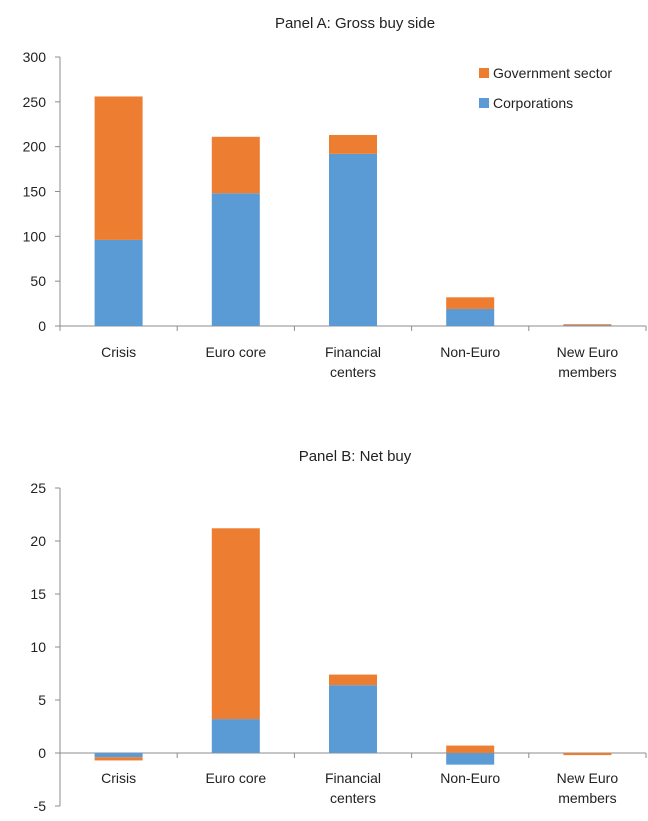  What do you see at coordinates (35, 57) in the screenshot?
I see `panel-a-y-tick-label: 300` at bounding box center [35, 57].